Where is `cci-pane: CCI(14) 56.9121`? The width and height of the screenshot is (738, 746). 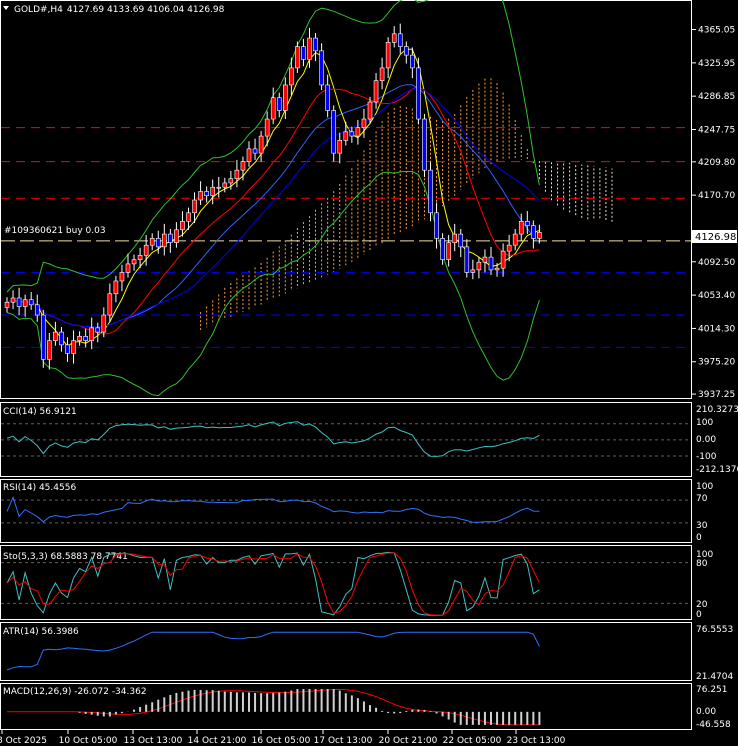 cci-pane: CCI(14) 56.9121 is located at coordinates (346, 439).